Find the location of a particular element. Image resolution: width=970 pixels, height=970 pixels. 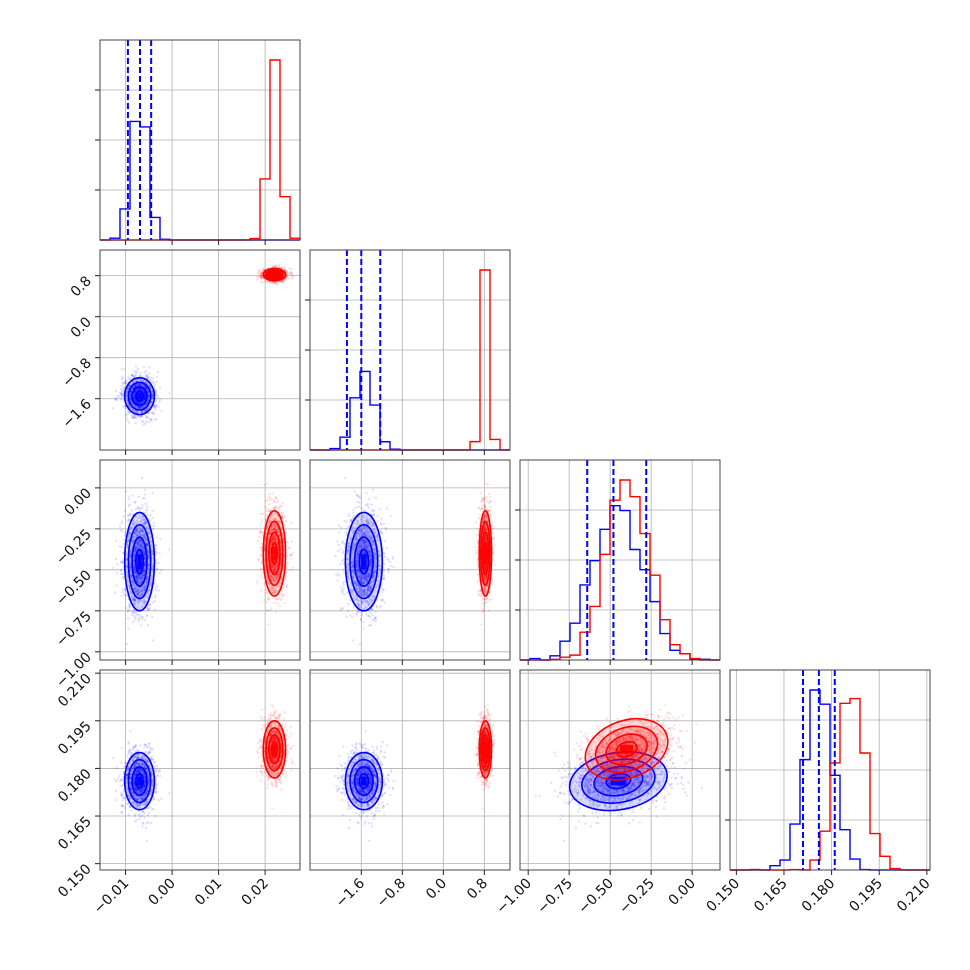

x-tick-label-2: −1.6 is located at coordinates (350, 892).